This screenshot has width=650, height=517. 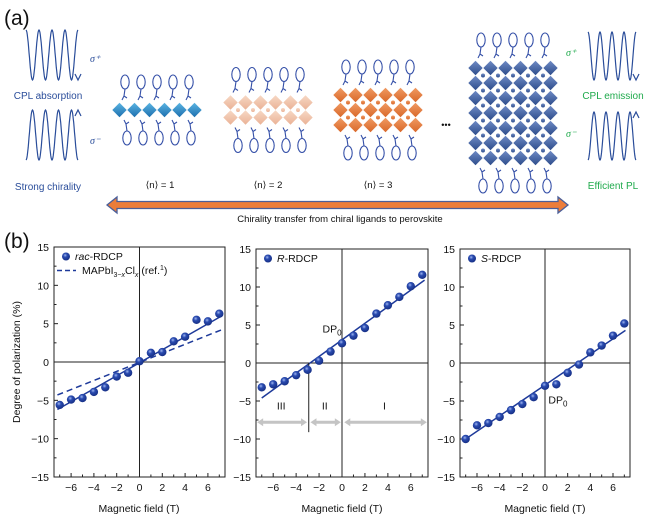 I want to click on structure-n1, so click(x=157, y=110).